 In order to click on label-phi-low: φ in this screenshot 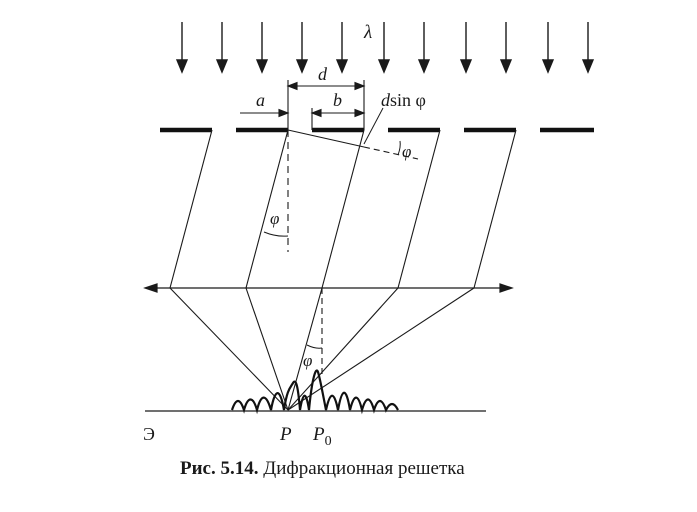, I will do `click(307, 360)`.